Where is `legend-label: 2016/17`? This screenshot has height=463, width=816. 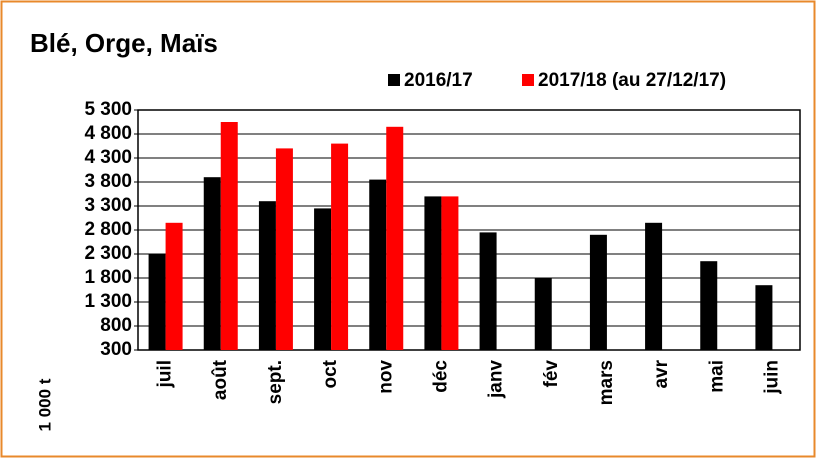
legend-label: 2016/17 is located at coordinates (438, 80).